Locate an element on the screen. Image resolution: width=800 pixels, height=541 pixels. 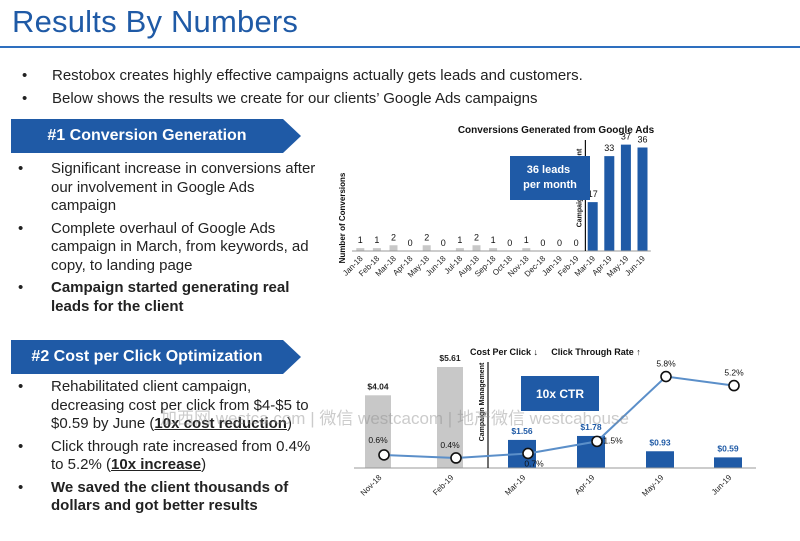
chart-callout: 10x CTR is located at coordinates (560, 394).